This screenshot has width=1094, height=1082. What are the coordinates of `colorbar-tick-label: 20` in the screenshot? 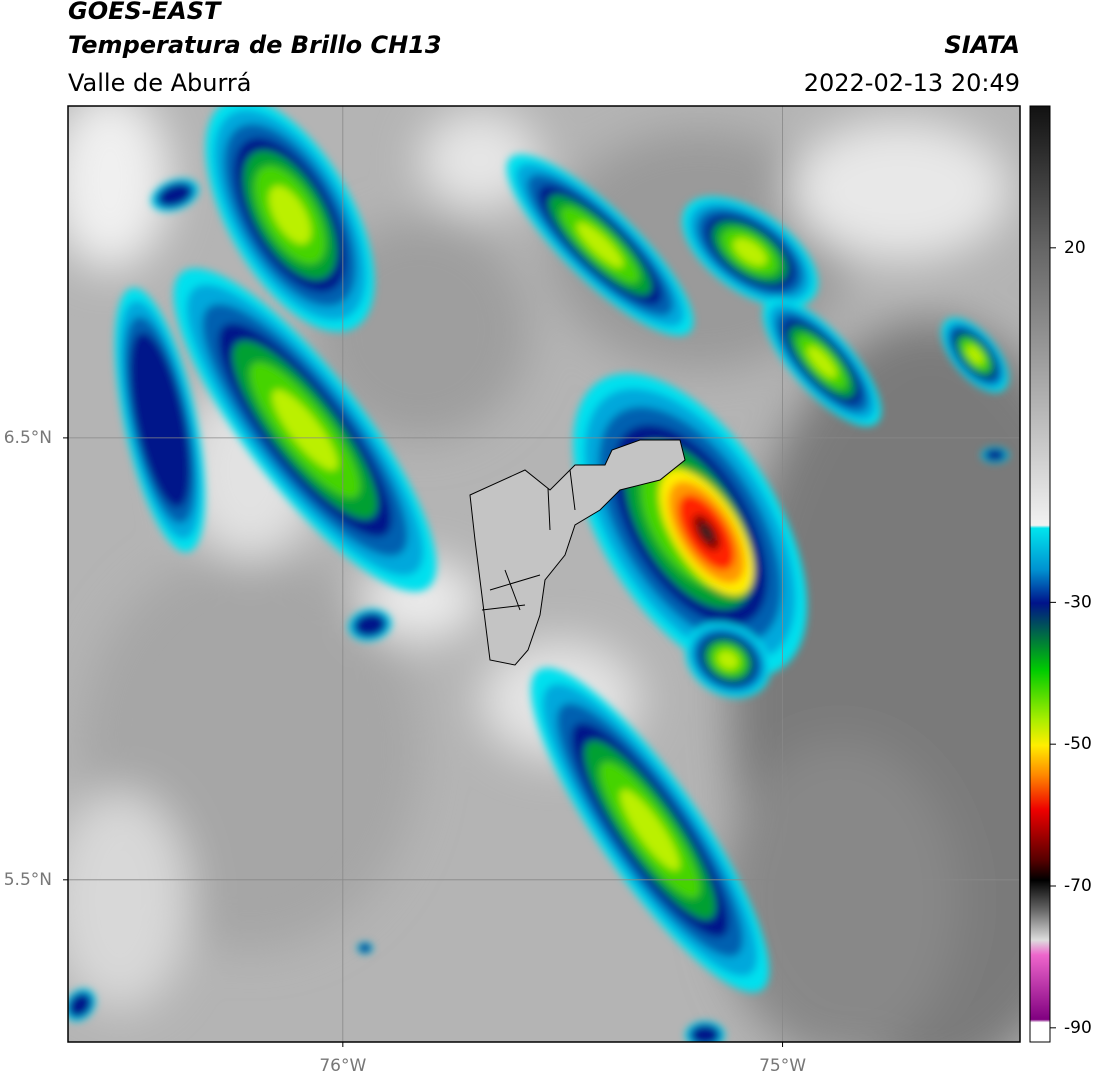 It's located at (1075, 248).